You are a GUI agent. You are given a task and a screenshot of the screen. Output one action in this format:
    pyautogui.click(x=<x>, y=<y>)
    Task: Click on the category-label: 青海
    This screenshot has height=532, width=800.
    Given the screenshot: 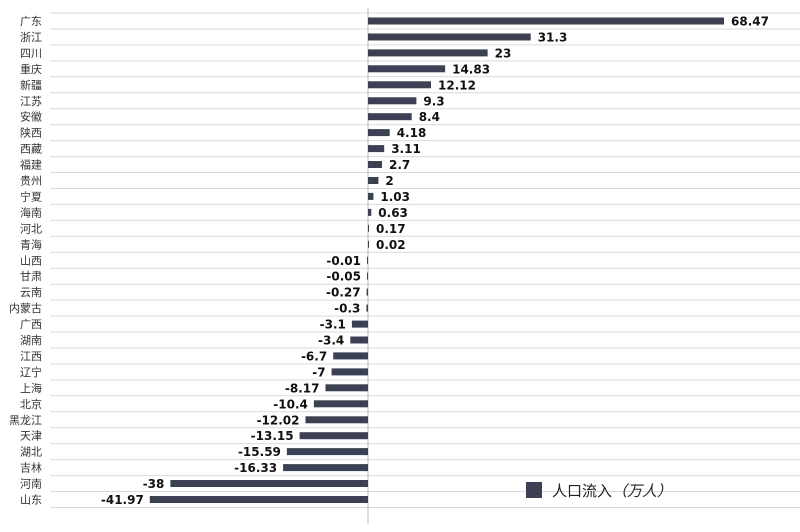 What is the action you would take?
    pyautogui.click(x=31, y=244)
    